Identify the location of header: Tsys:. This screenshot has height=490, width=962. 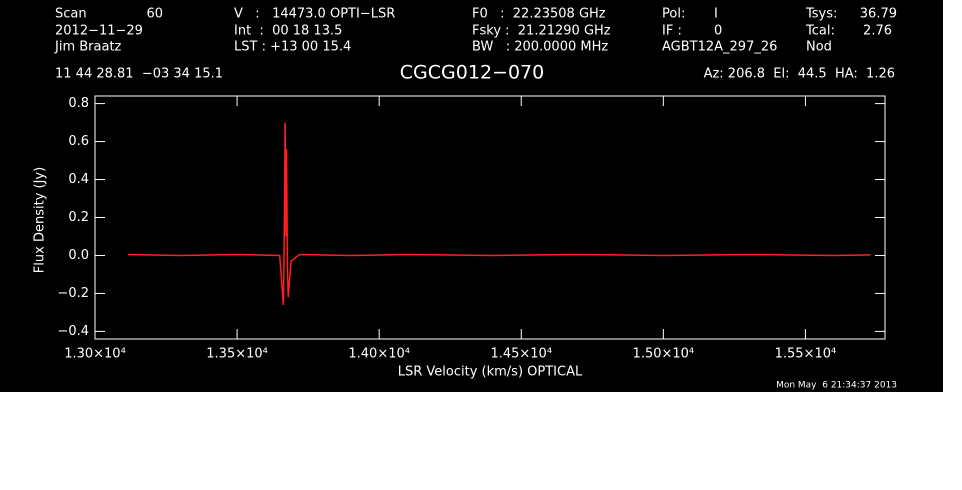
(821, 14).